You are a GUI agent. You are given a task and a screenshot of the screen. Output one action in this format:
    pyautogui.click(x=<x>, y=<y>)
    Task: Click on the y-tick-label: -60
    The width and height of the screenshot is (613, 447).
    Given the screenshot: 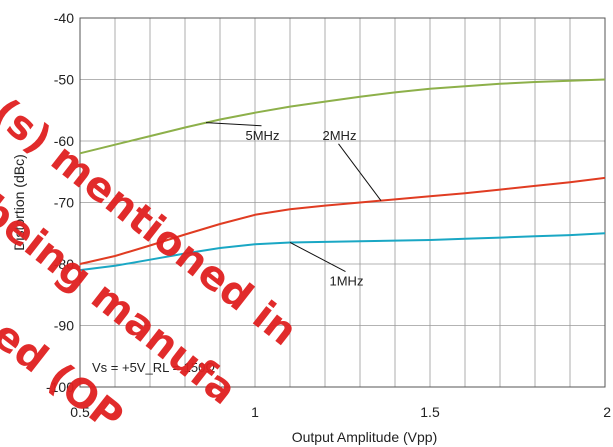 What is the action you would take?
    pyautogui.click(x=64, y=141)
    